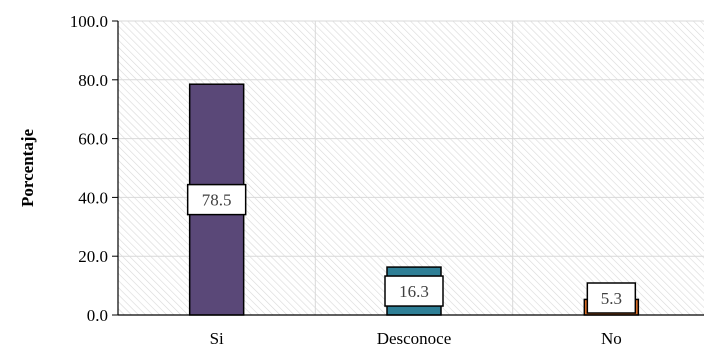 The image size is (704, 352). What do you see at coordinates (93, 80) in the screenshot?
I see `y-tick-label: 80.0` at bounding box center [93, 80].